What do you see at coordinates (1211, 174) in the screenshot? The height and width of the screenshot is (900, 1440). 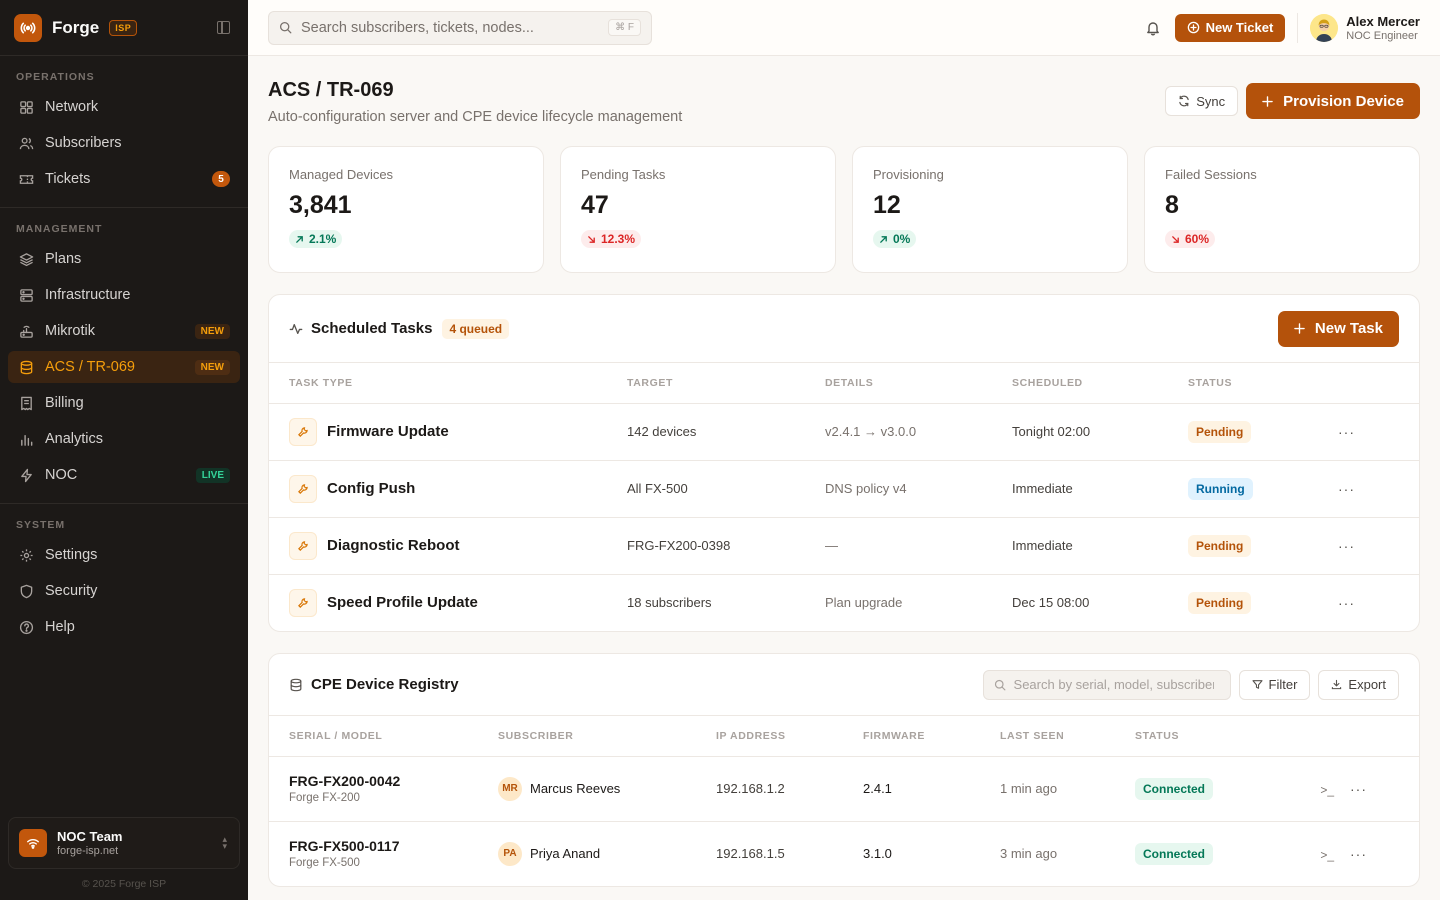 I see `stat-label: Failed Sessions` at bounding box center [1211, 174].